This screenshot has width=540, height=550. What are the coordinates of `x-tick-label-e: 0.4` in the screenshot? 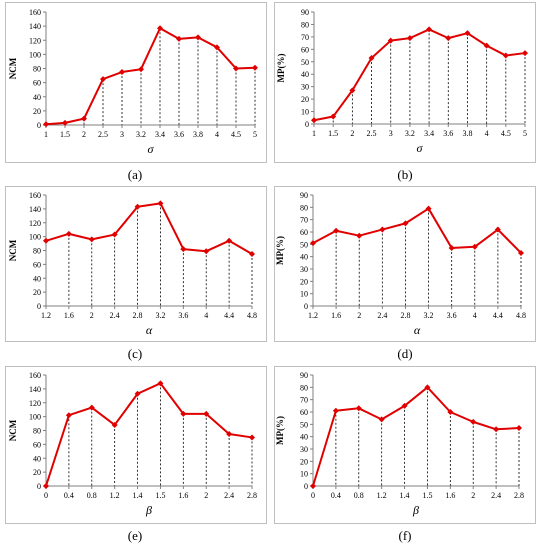 It's located at (69, 495).